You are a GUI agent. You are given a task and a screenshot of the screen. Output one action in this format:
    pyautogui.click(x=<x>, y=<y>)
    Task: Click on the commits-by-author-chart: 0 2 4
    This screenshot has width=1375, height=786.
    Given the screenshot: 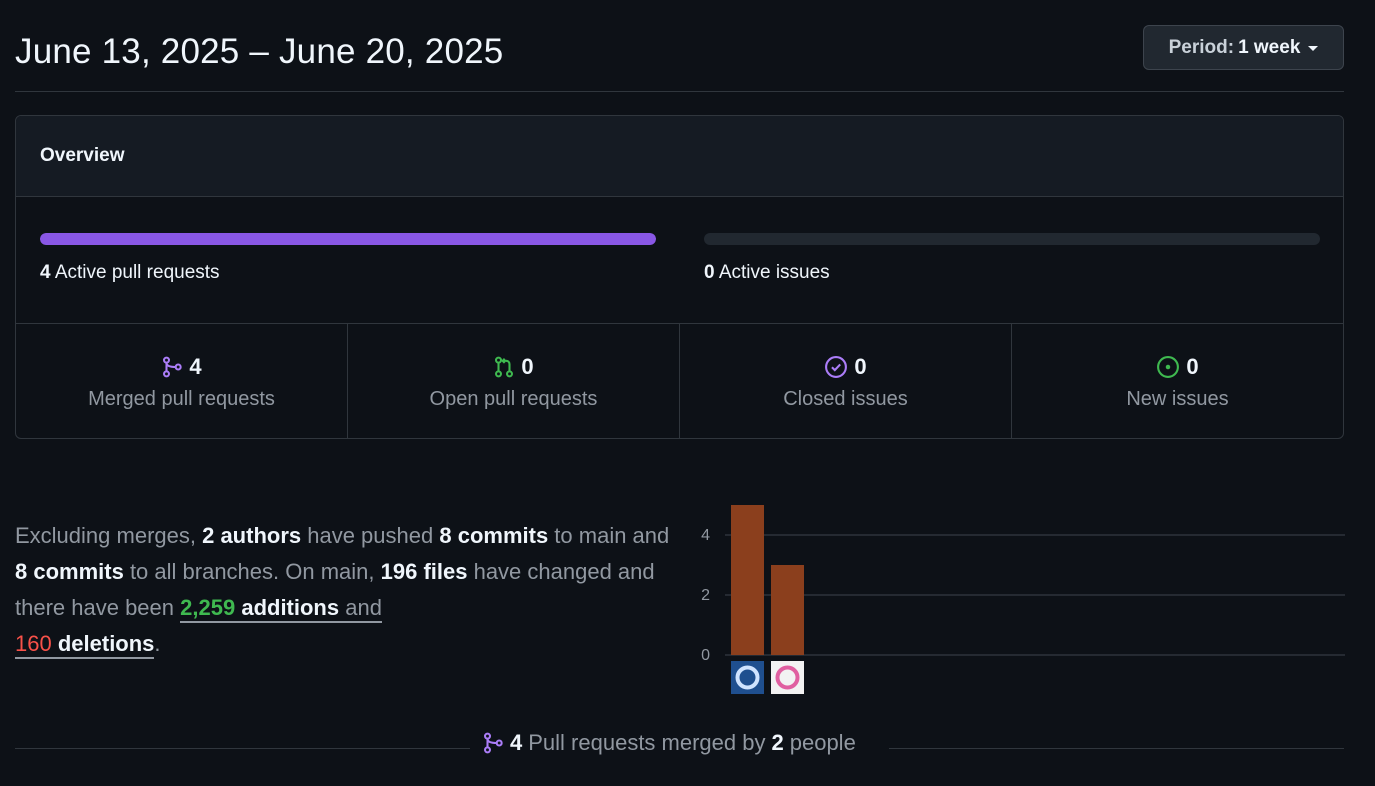 What is the action you would take?
    pyautogui.click(x=1023, y=599)
    